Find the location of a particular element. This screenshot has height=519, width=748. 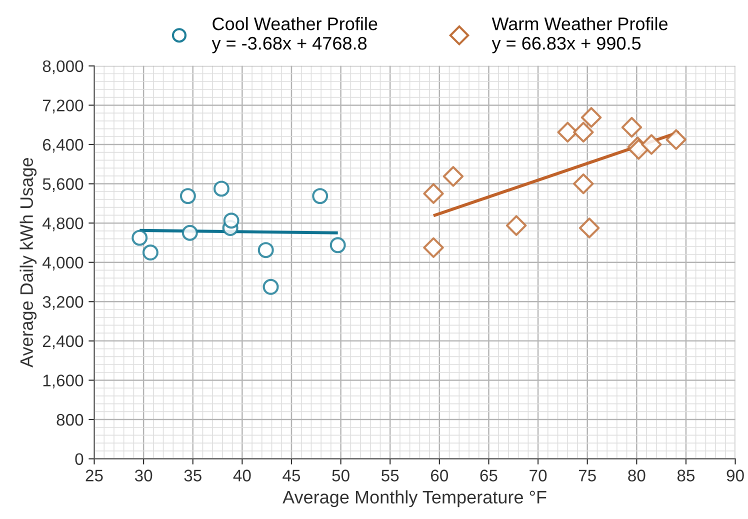

x-tick-label: 25 is located at coordinates (94, 476).